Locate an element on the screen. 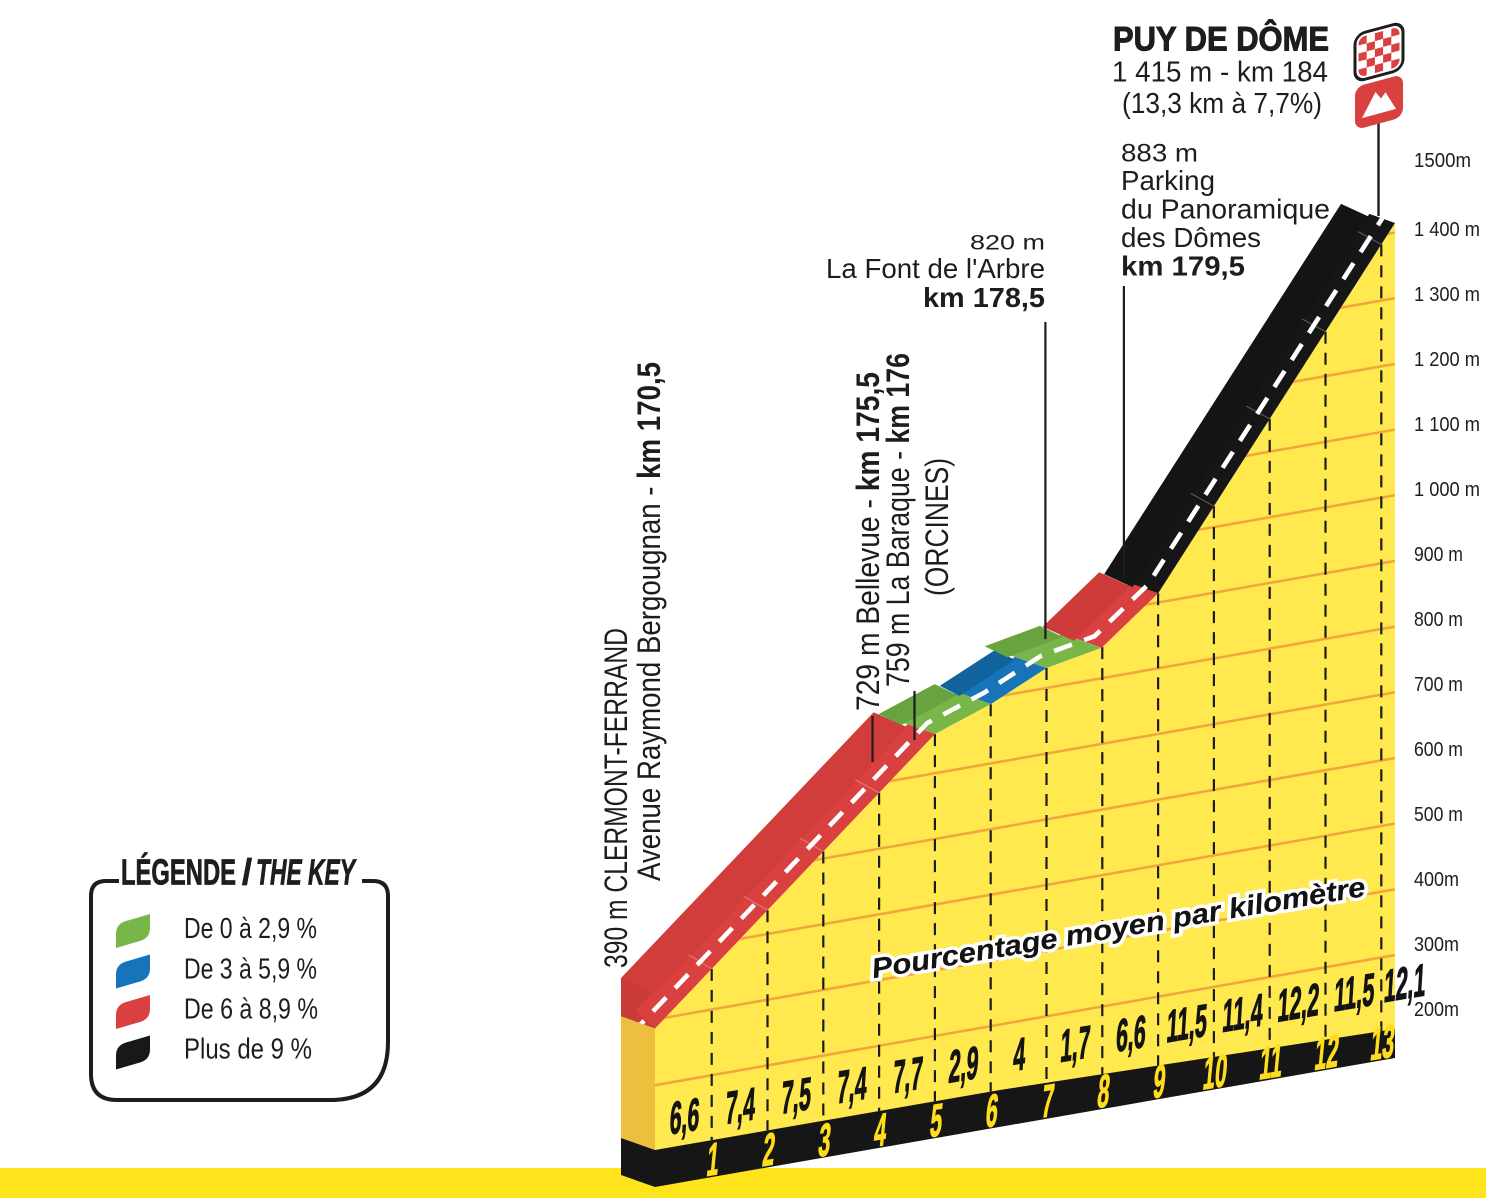 The image size is (1486, 1198). svg-text:Avenue Raymond Bergougnan - km: Avenue Raymond Bergougnan - km 170,5 is located at coordinates (649, 621).